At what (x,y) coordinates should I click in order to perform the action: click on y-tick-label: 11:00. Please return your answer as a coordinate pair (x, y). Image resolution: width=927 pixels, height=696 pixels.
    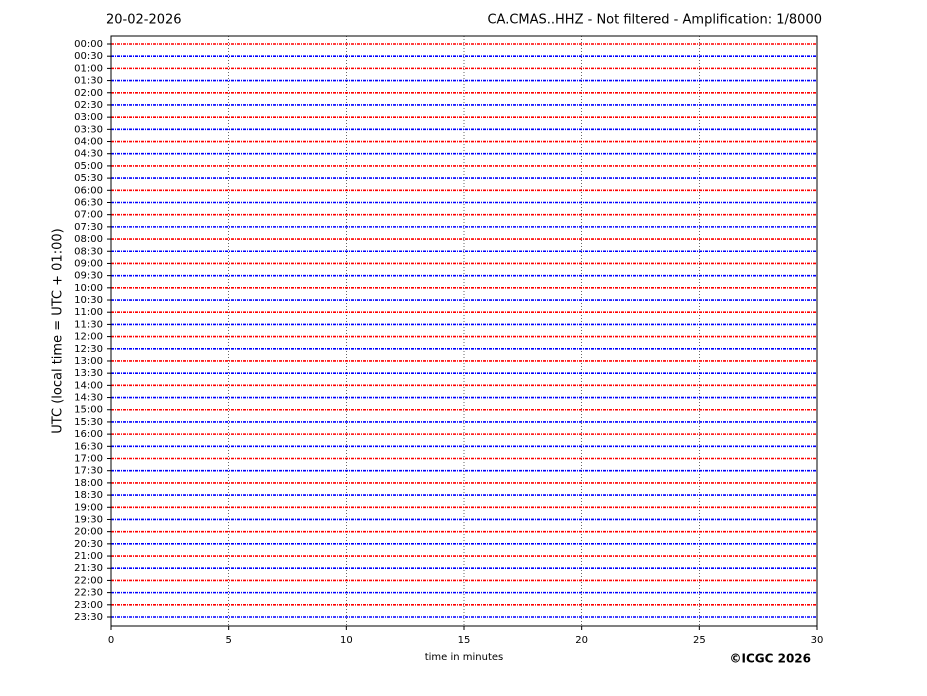
    Looking at the image, I should click on (88, 312).